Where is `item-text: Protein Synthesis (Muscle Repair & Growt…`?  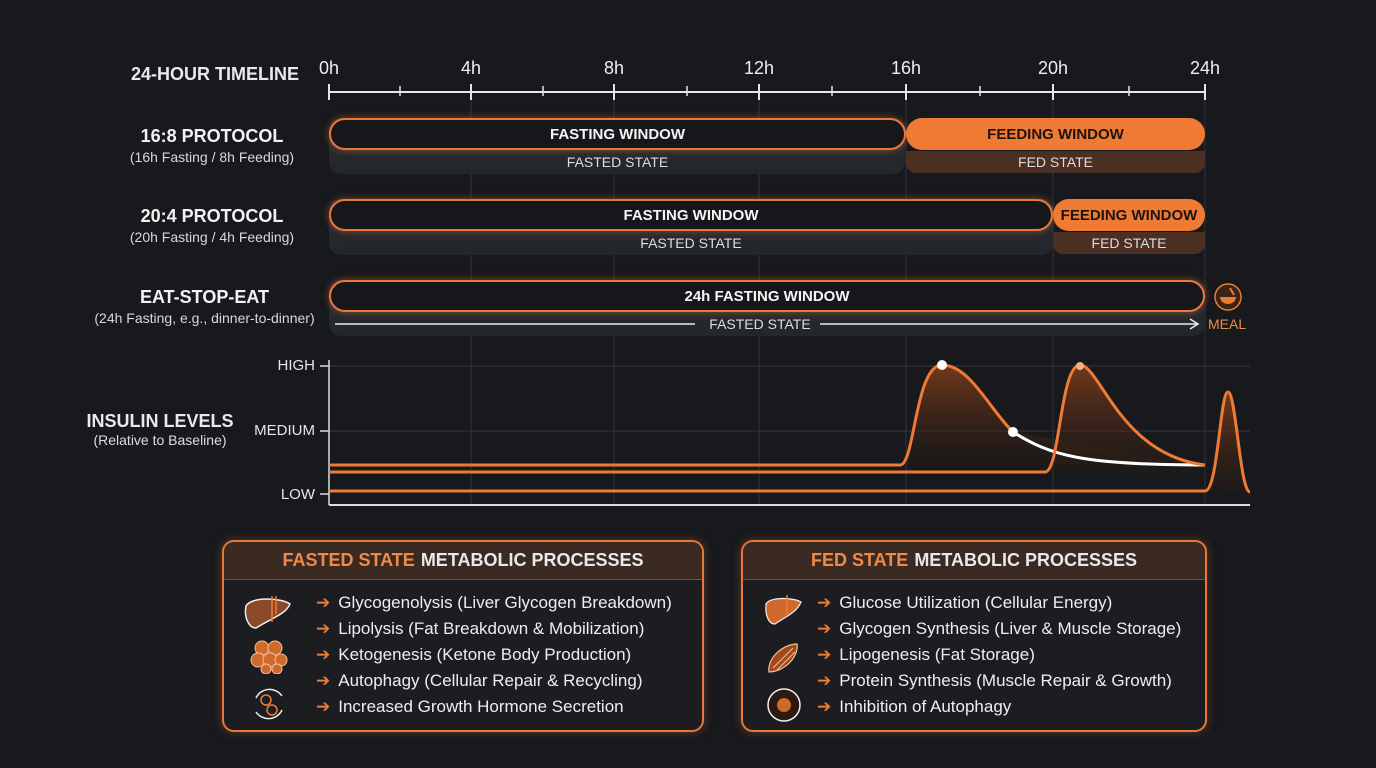
item-text: Protein Synthesis (Muscle Repair & Growt… is located at coordinates (1005, 680).